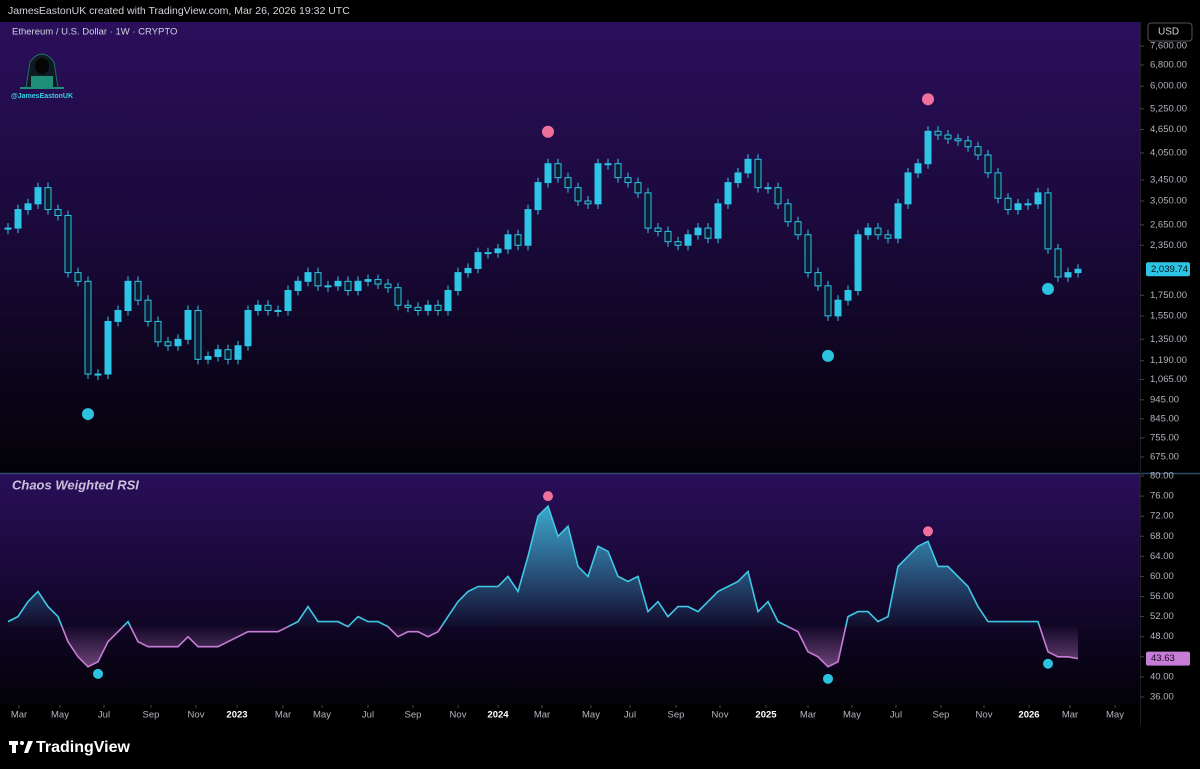 Image resolution: width=1200 pixels, height=769 pixels. Describe the element at coordinates (1162, 516) in the screenshot. I see `y-tick-label: 72.00` at that location.